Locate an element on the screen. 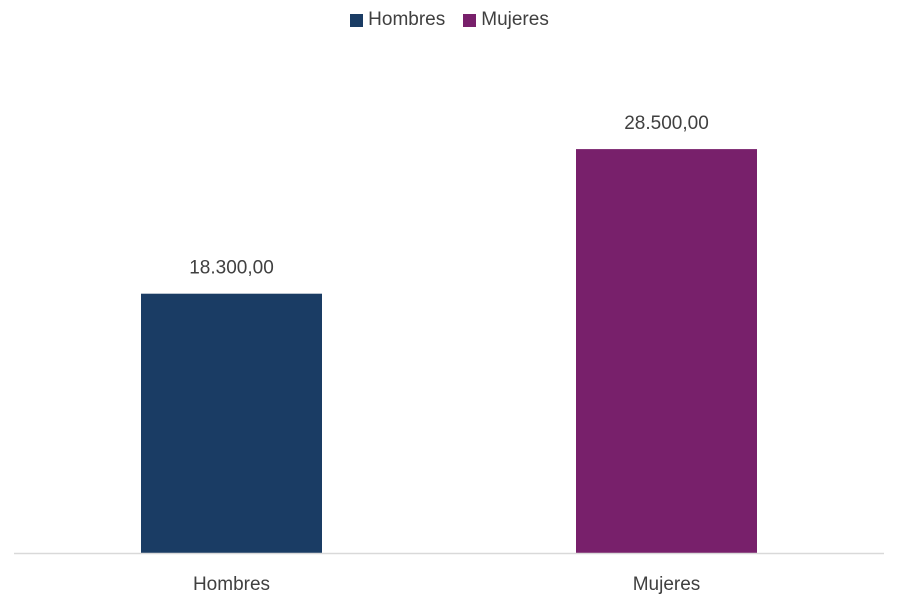 The width and height of the screenshot is (899, 597). chart-legend: Hombres Mujeres is located at coordinates (449, 20).